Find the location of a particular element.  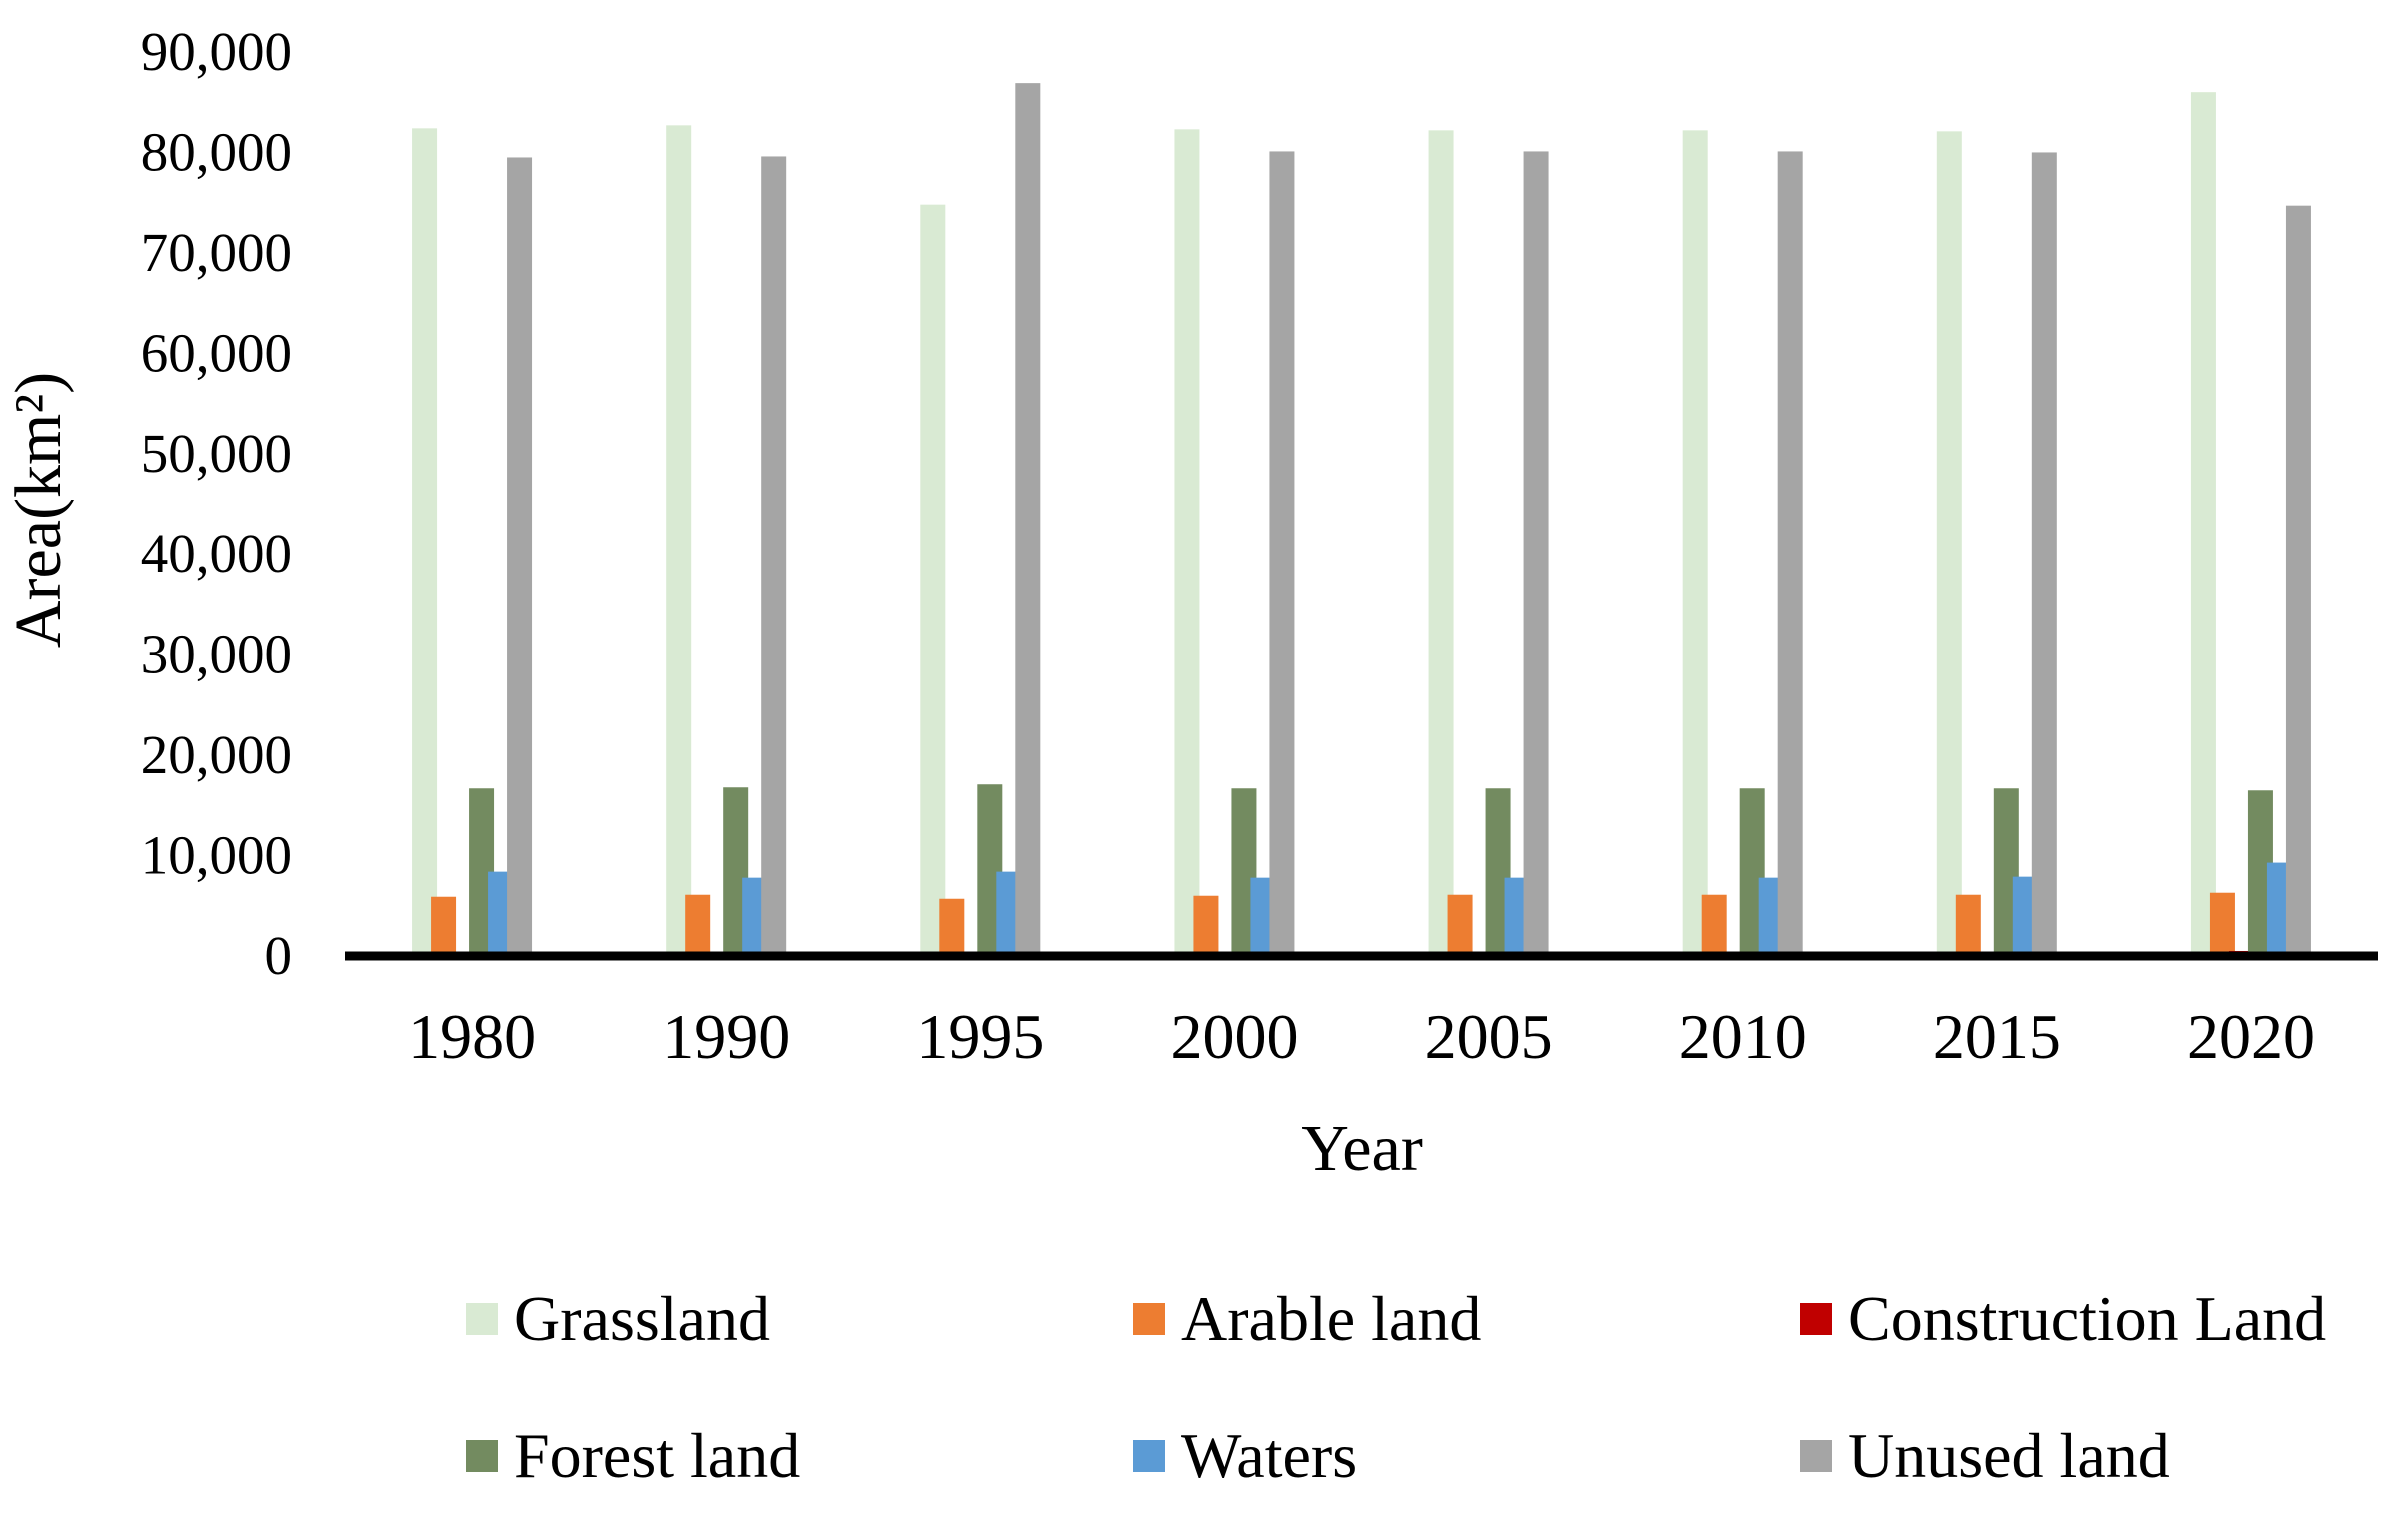

x-axis-tick-labels: 1980 1990 1995 2000 2005 2010 2015 2020 is located at coordinates (1361, 1036).